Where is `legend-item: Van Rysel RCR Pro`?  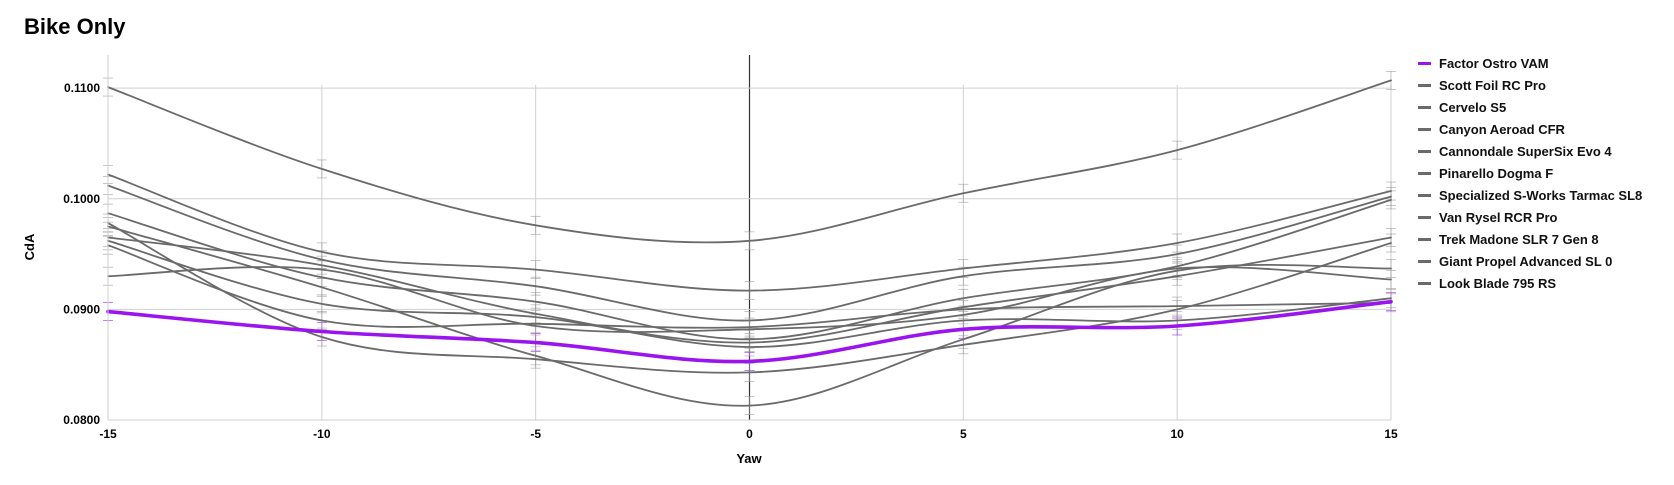
legend-item: Van Rysel RCR Pro is located at coordinates (1530, 217).